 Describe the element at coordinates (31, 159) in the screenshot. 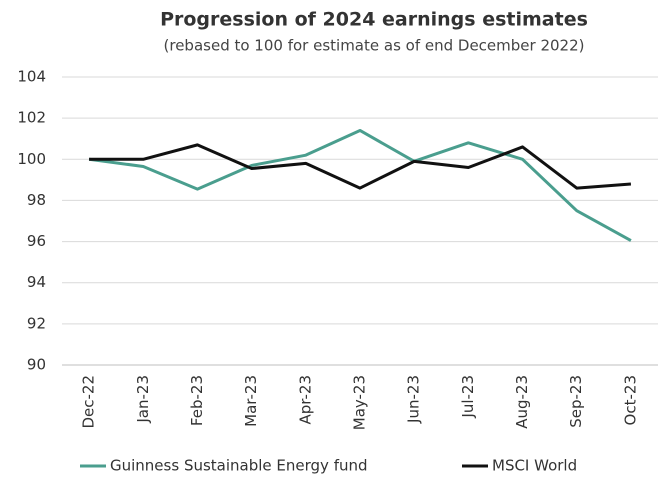

I see `y-tick-label: 100` at that location.